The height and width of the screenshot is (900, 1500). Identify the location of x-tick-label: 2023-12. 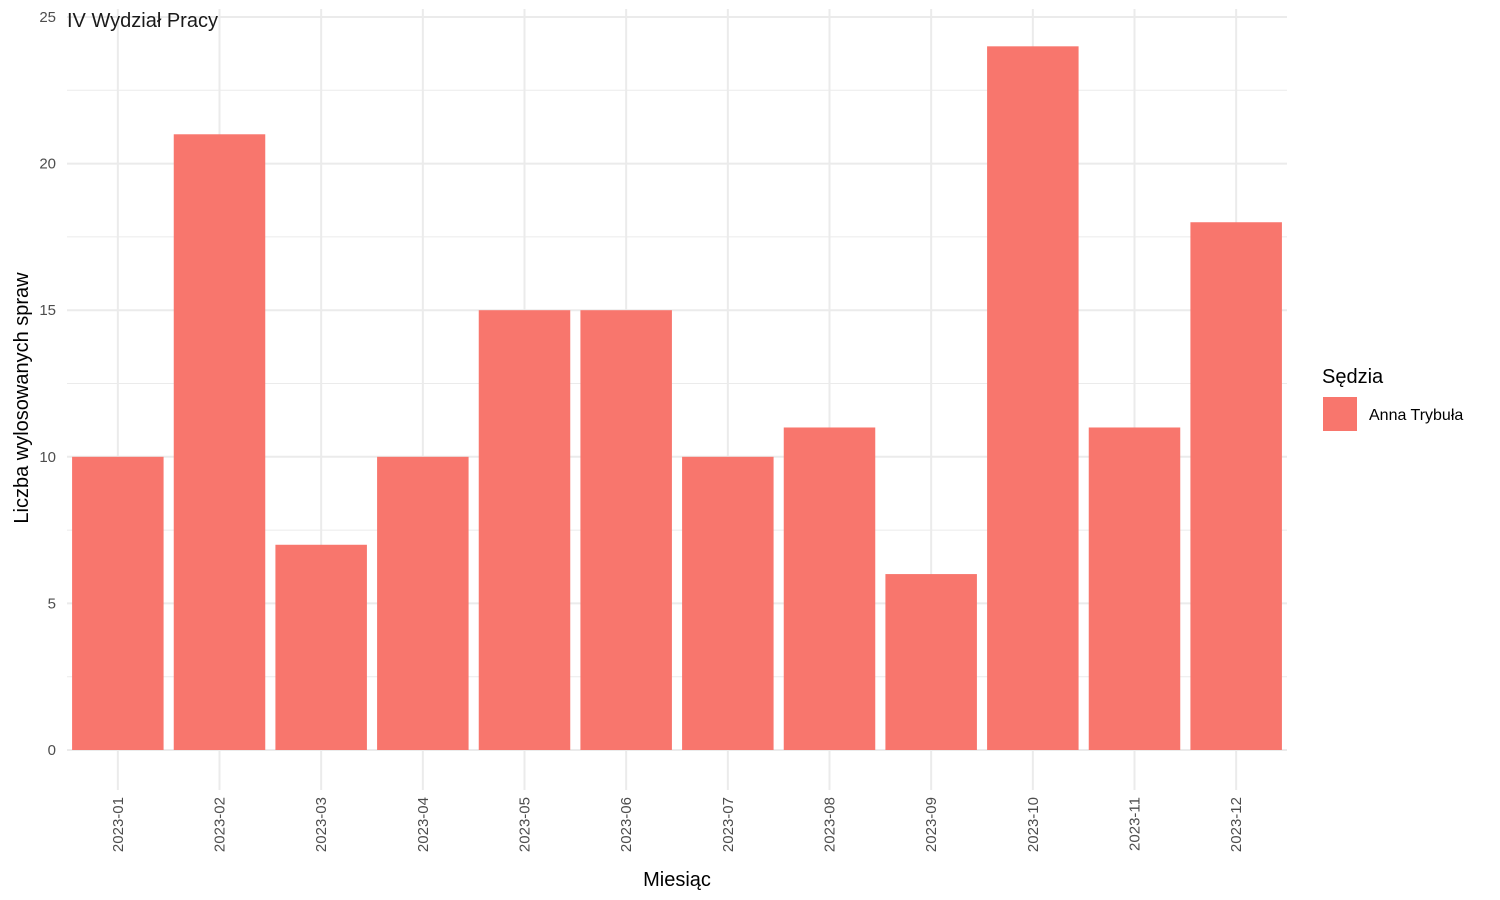
(1236, 824).